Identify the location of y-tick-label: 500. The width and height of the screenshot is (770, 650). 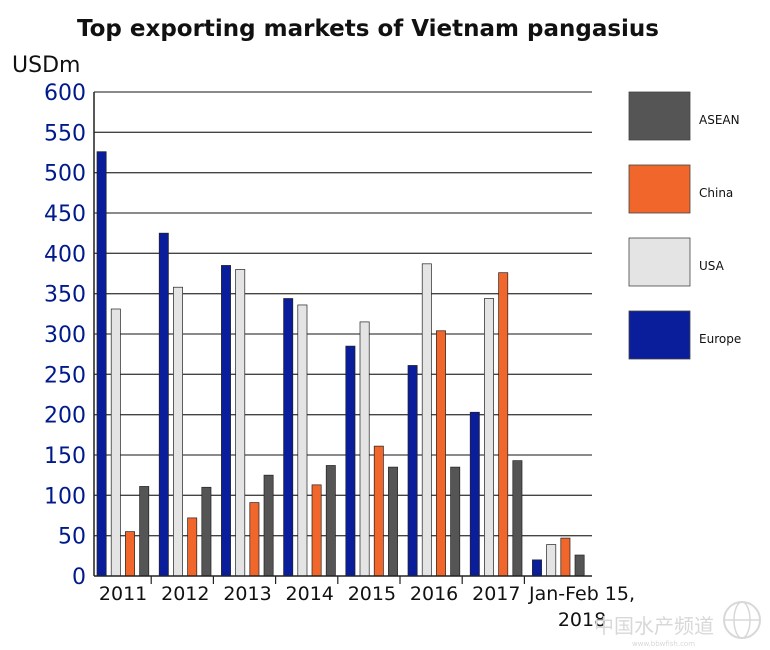
(65, 174).